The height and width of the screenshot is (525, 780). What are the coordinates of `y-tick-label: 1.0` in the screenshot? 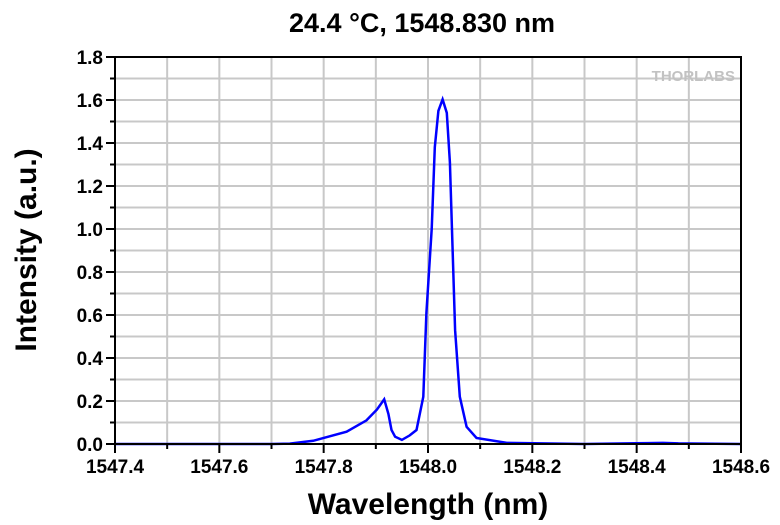 It's located at (90, 230).